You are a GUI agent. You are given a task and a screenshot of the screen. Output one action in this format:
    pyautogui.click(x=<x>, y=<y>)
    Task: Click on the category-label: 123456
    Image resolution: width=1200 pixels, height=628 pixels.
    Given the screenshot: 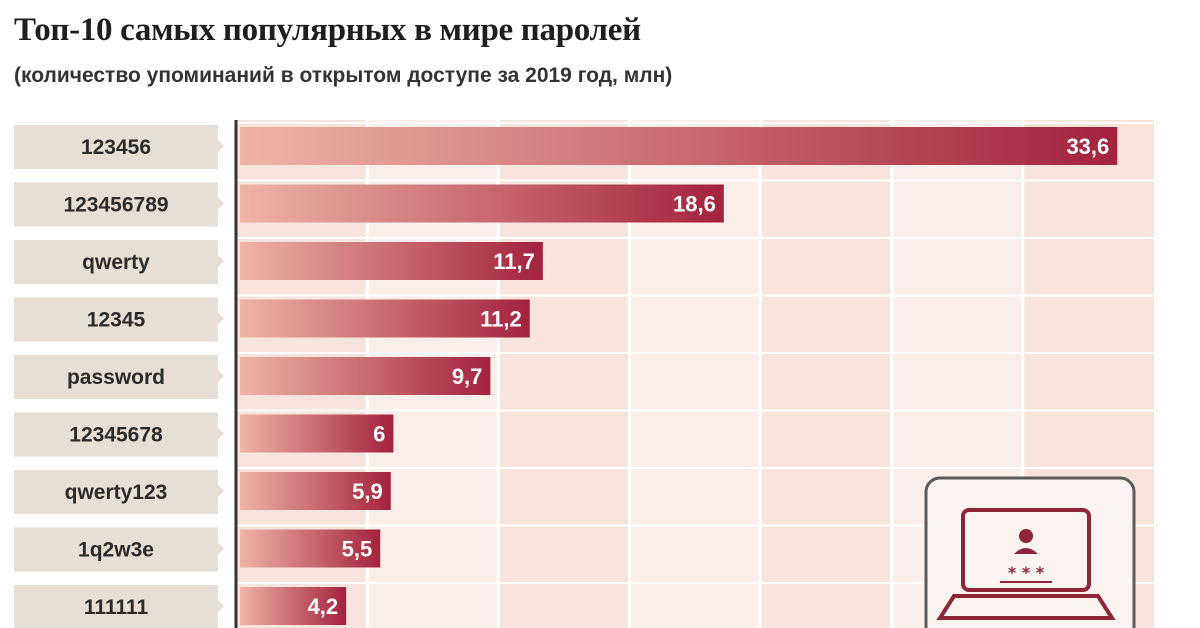 What is the action you would take?
    pyautogui.click(x=116, y=147)
    